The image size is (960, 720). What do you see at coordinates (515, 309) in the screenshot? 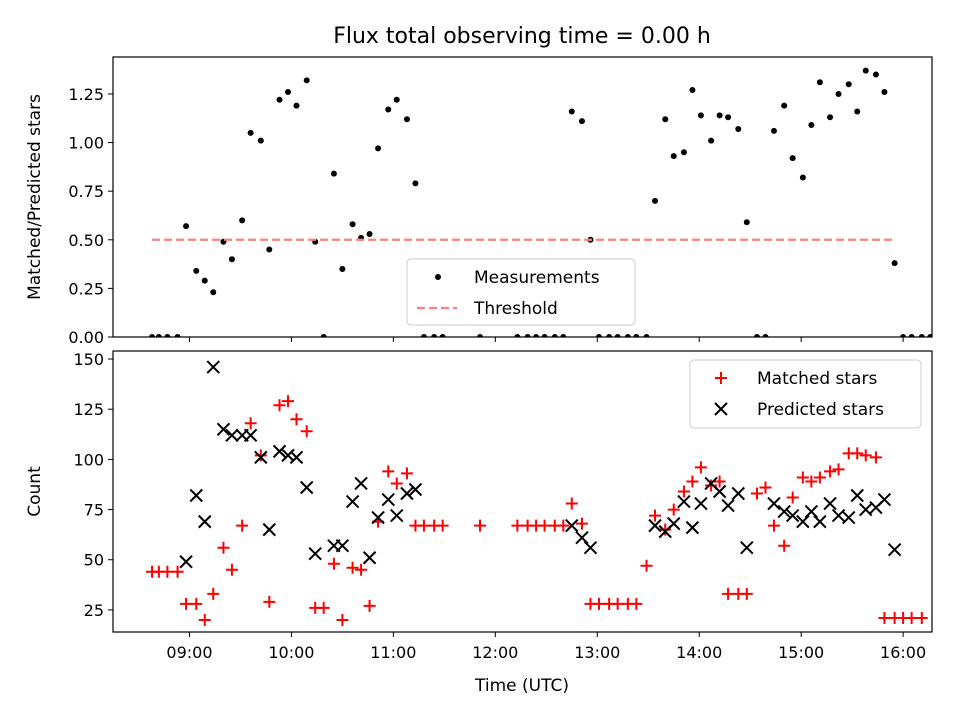
I see `legend-label: Threshold` at bounding box center [515, 309].